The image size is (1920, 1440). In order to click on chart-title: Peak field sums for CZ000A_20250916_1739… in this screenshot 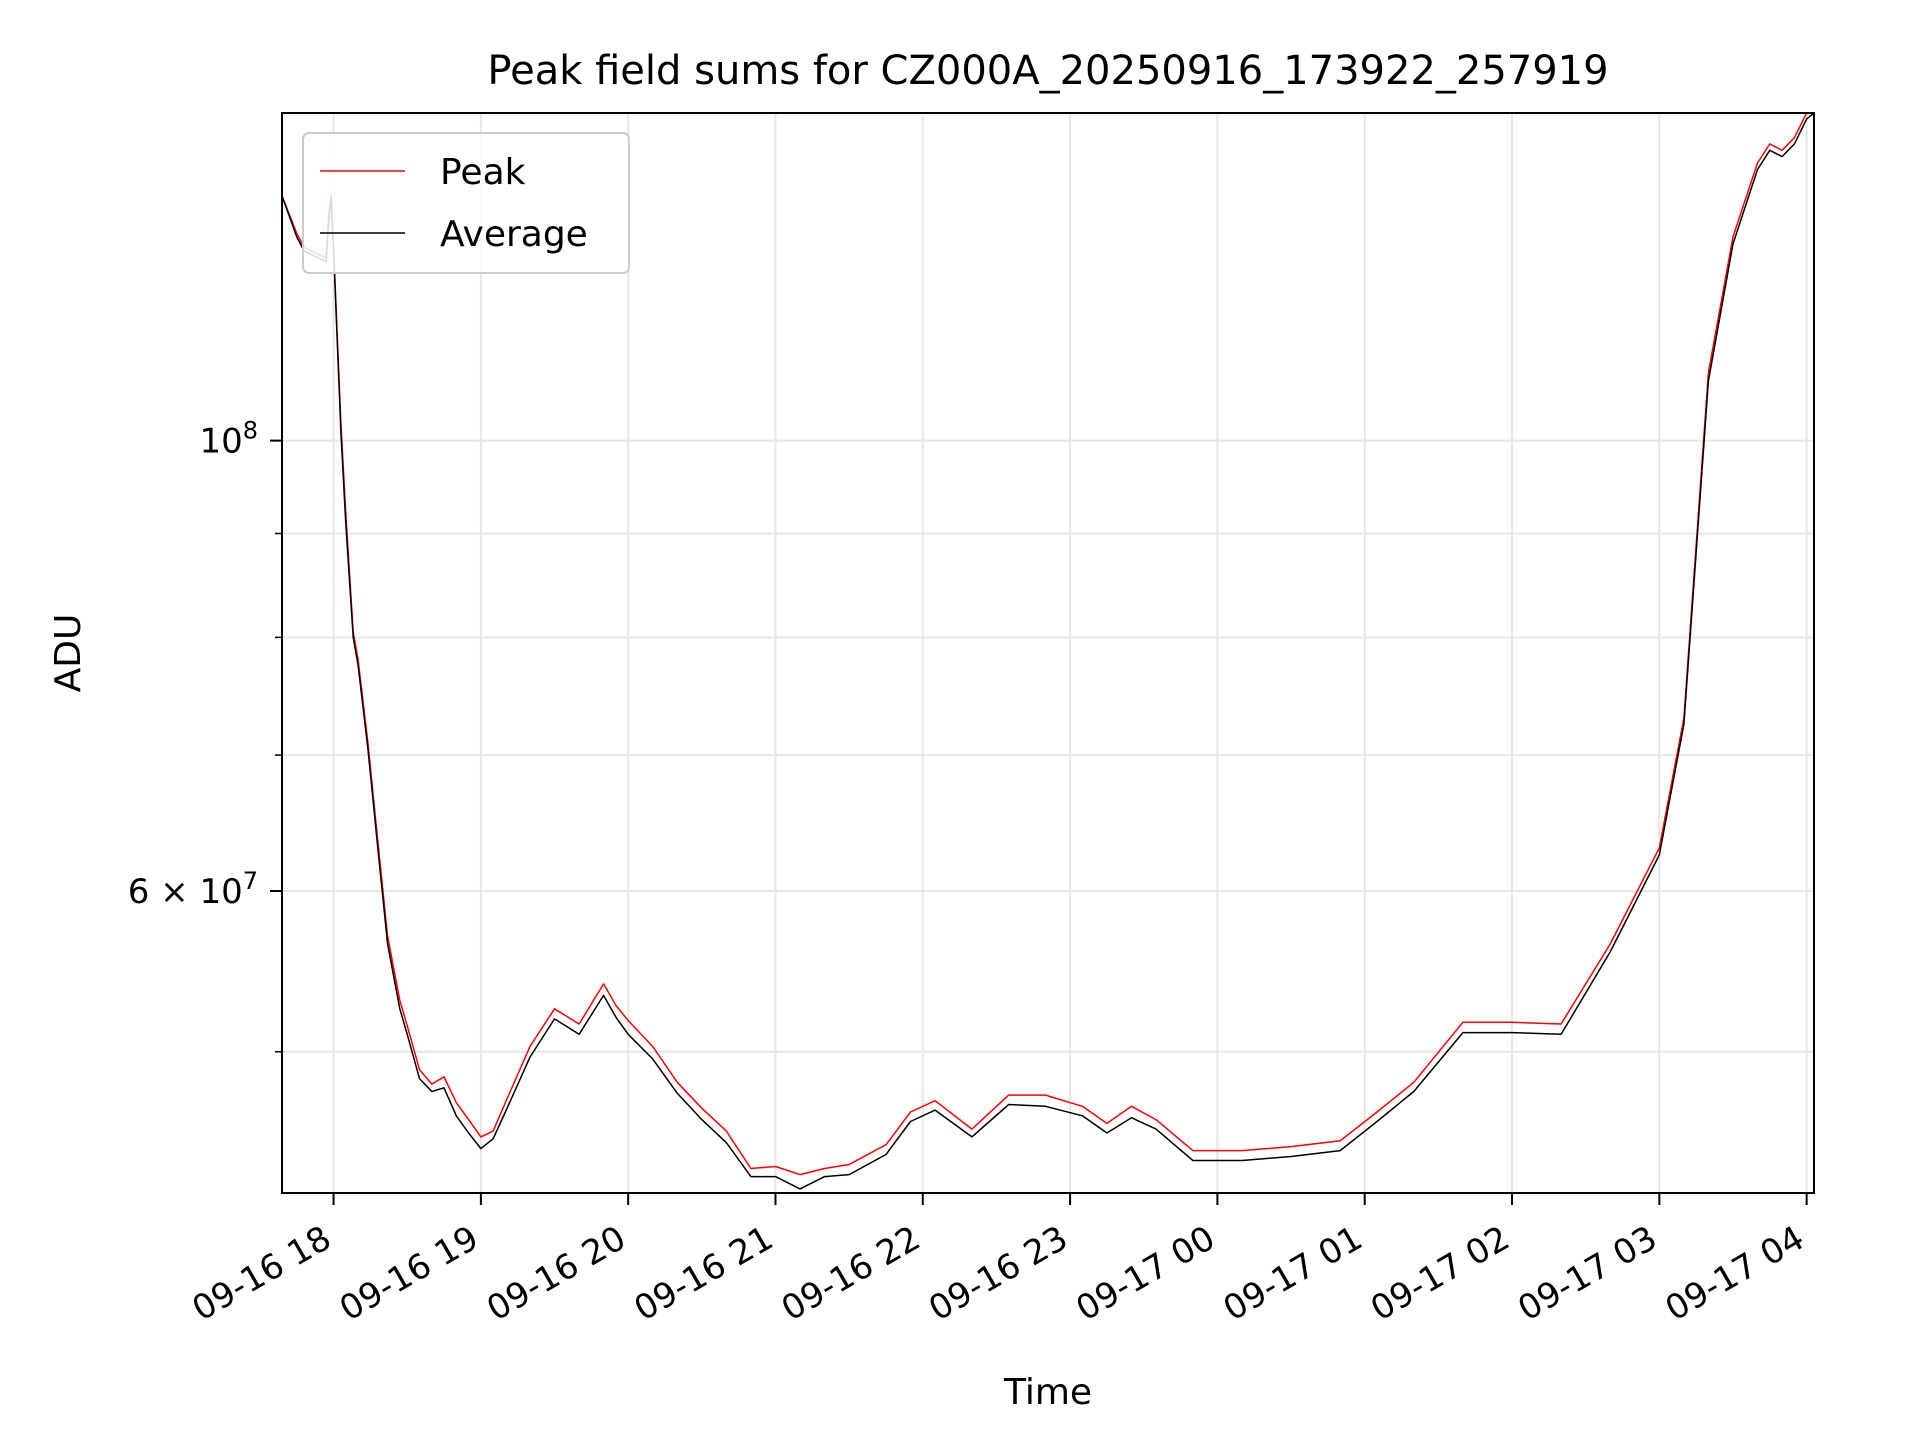, I will do `click(1047, 71)`.